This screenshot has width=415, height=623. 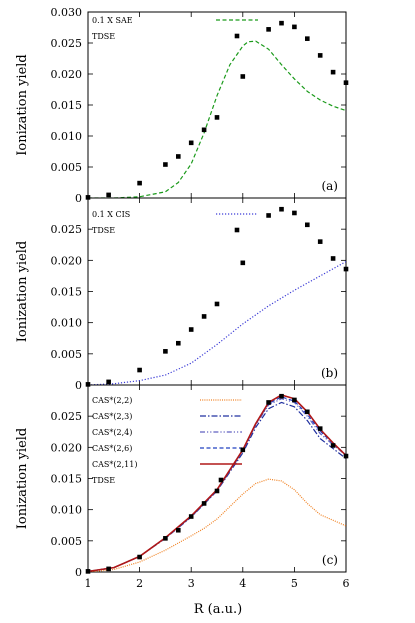 I want to click on y-tick-label: 0.030, so click(x=67, y=12).